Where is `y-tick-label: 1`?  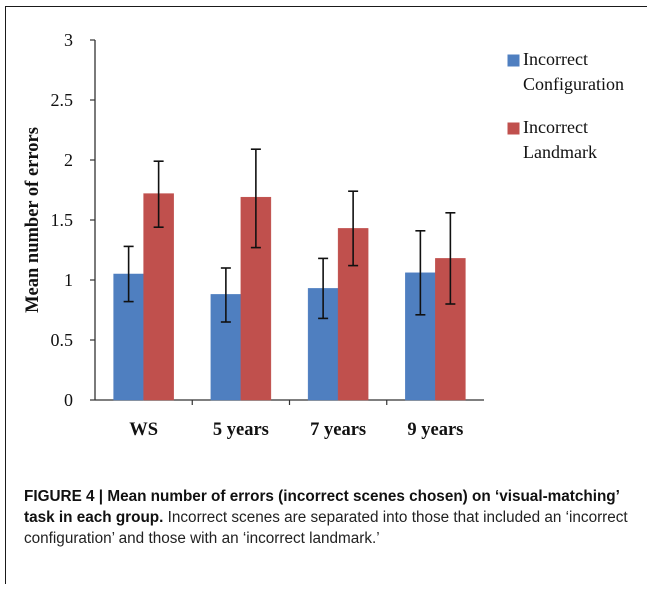 y-tick-label: 1 is located at coordinates (68, 280).